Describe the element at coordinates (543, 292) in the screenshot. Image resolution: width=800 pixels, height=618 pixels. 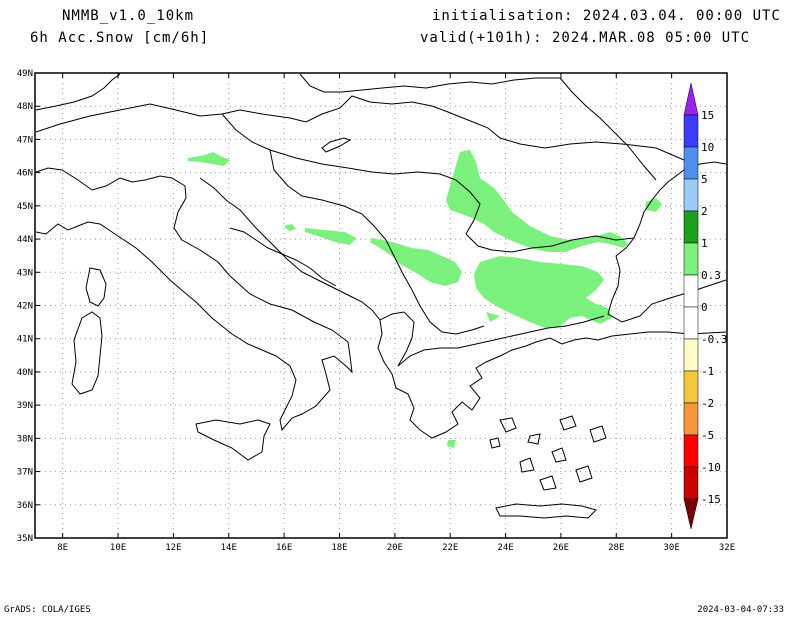
I see `snow-area-bulgaria` at that location.